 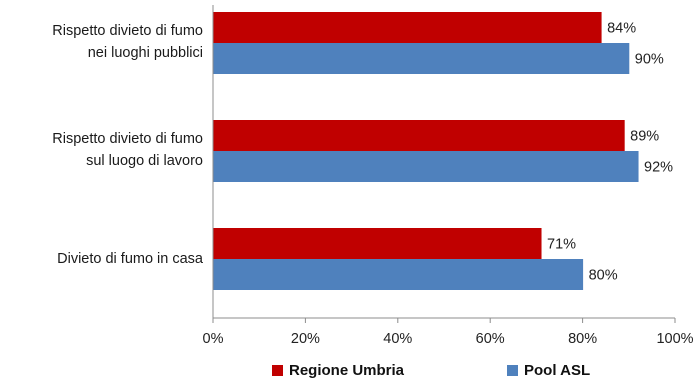 I want to click on data-label-pool-asl-0: 90%, so click(x=649, y=60).